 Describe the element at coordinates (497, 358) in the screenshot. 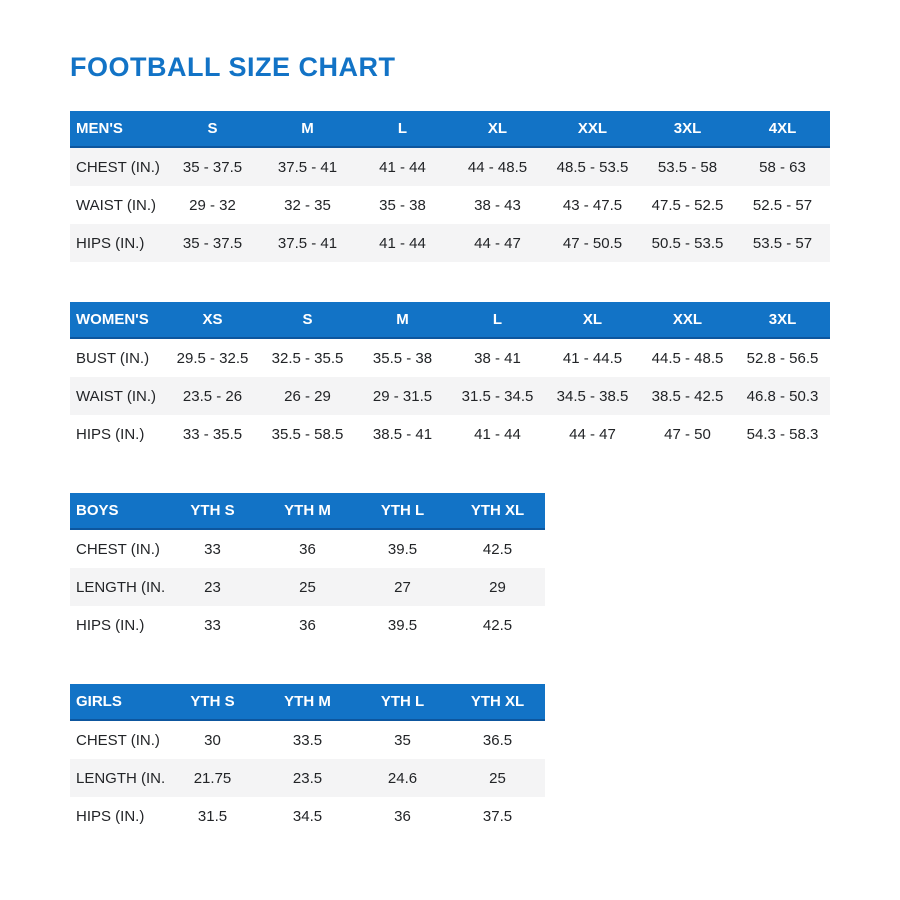

I see `measurement-value: 38 - 41` at that location.